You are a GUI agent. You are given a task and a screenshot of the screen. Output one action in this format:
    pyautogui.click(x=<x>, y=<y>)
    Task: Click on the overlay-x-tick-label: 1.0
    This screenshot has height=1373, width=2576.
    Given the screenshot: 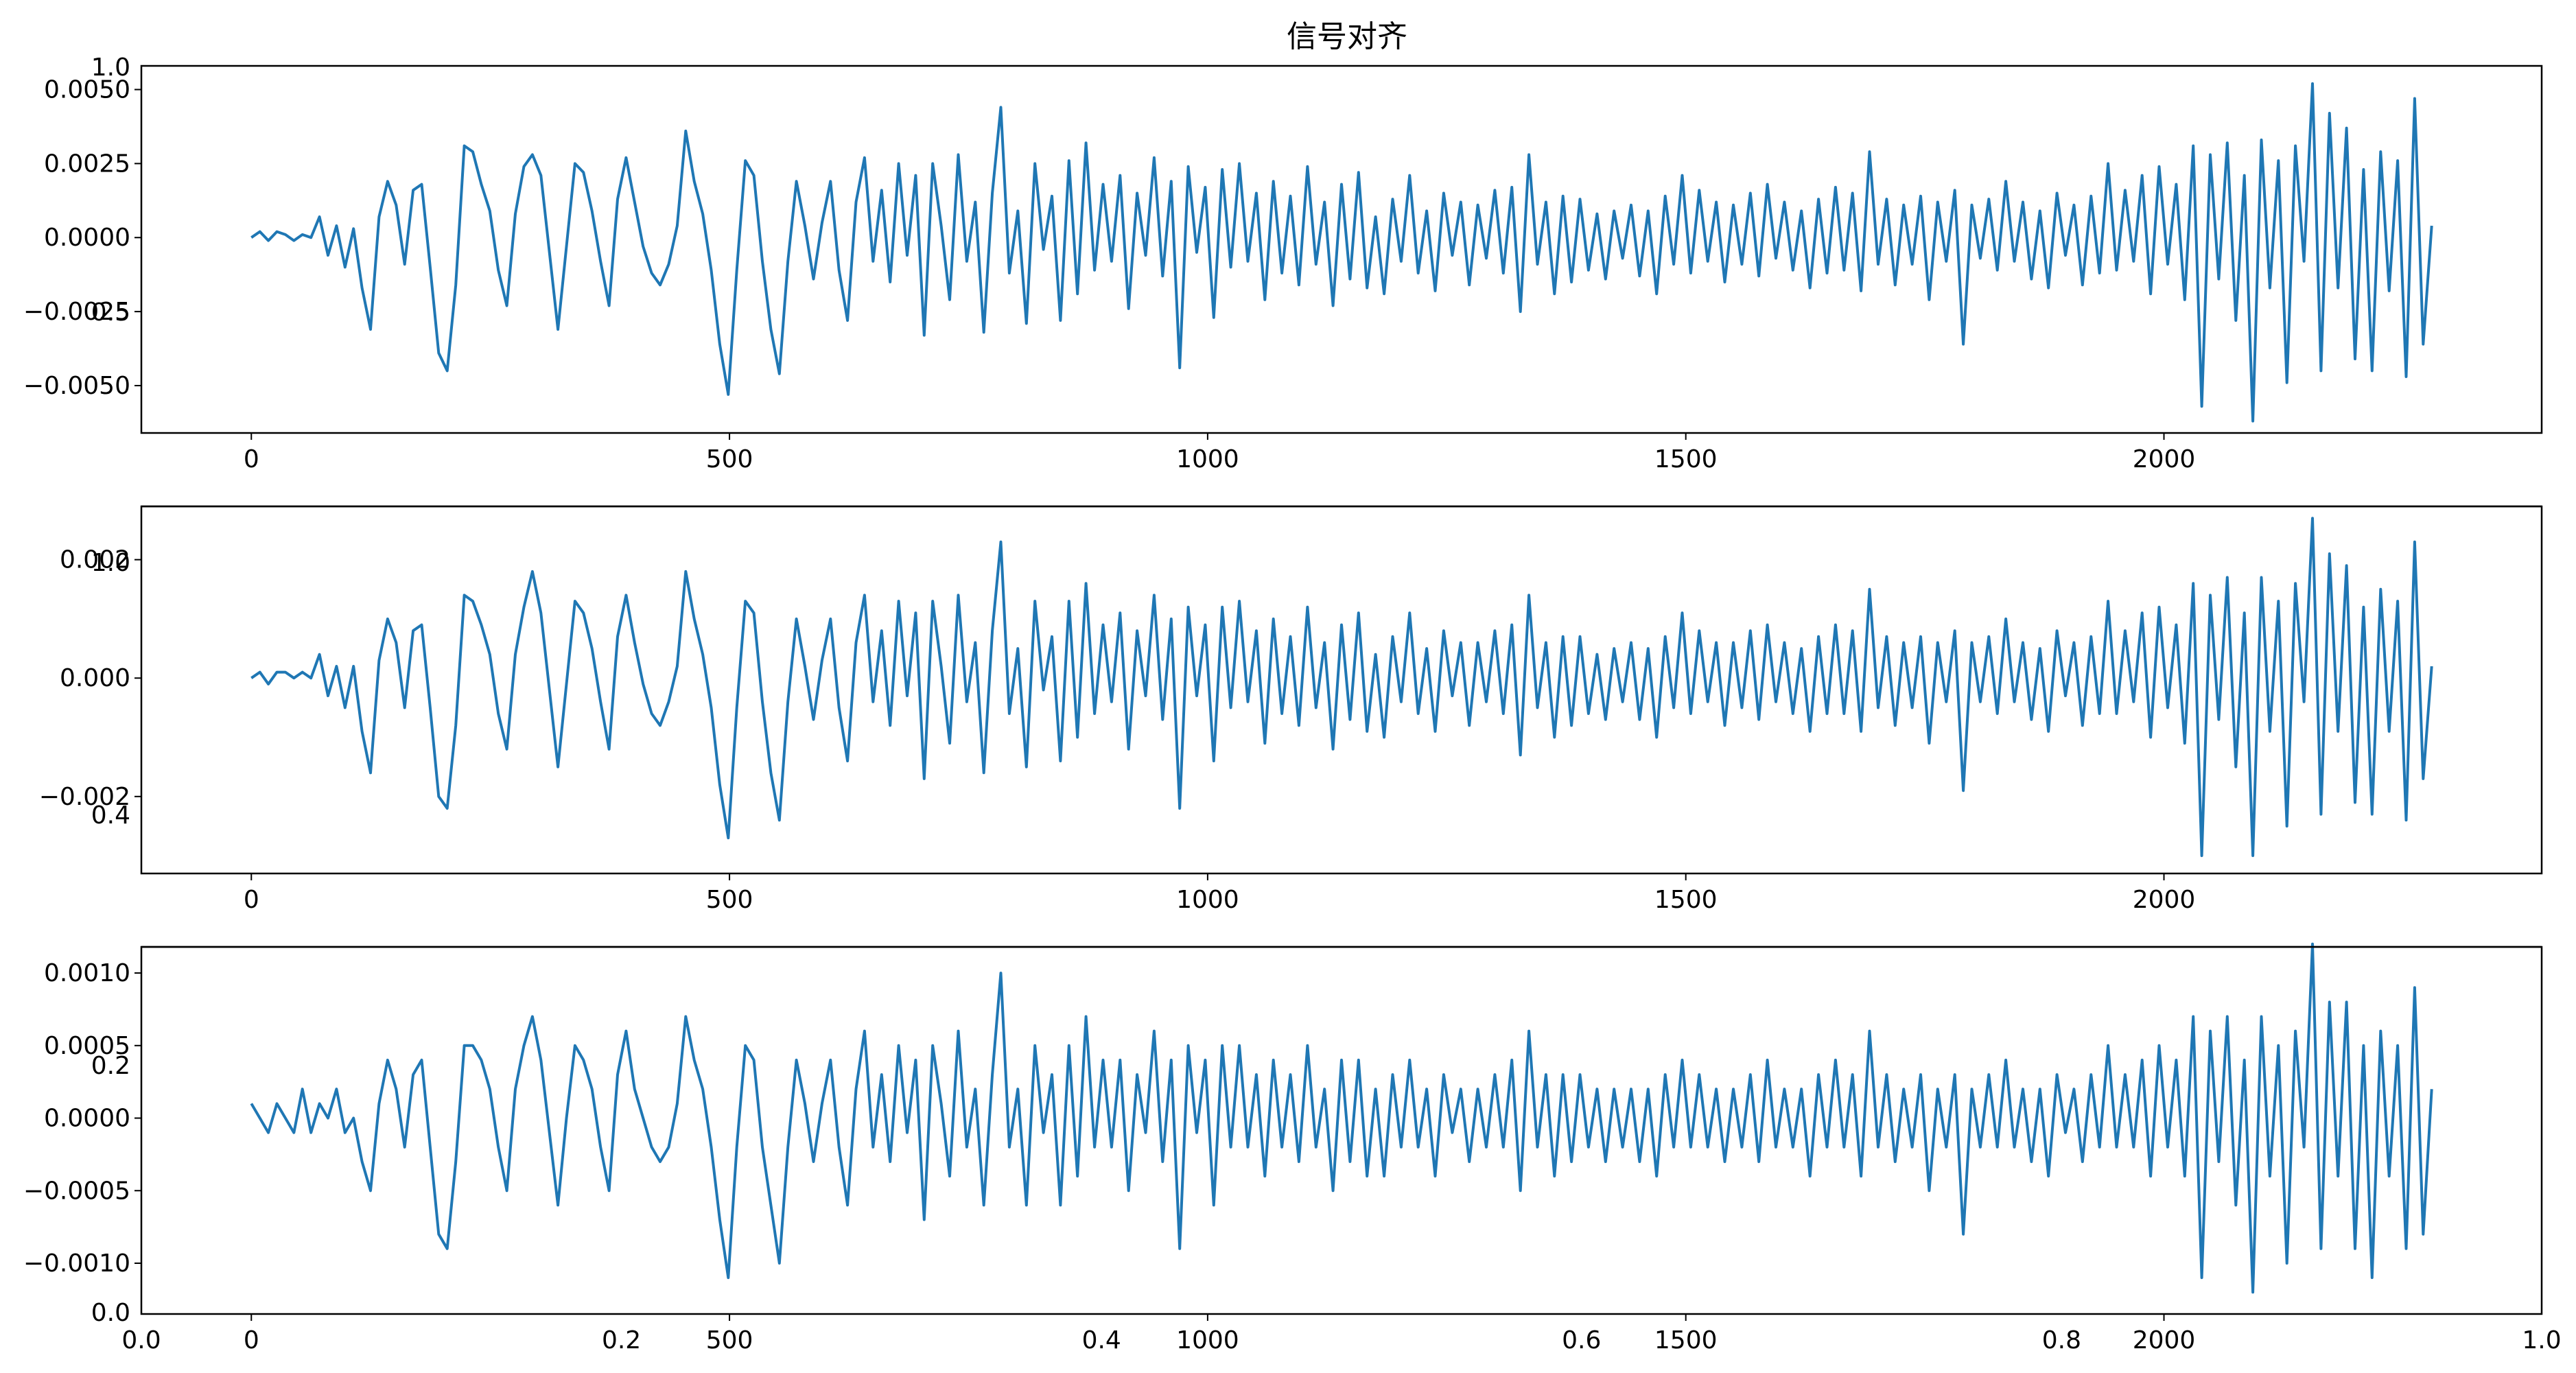 What is the action you would take?
    pyautogui.click(x=2541, y=1340)
    